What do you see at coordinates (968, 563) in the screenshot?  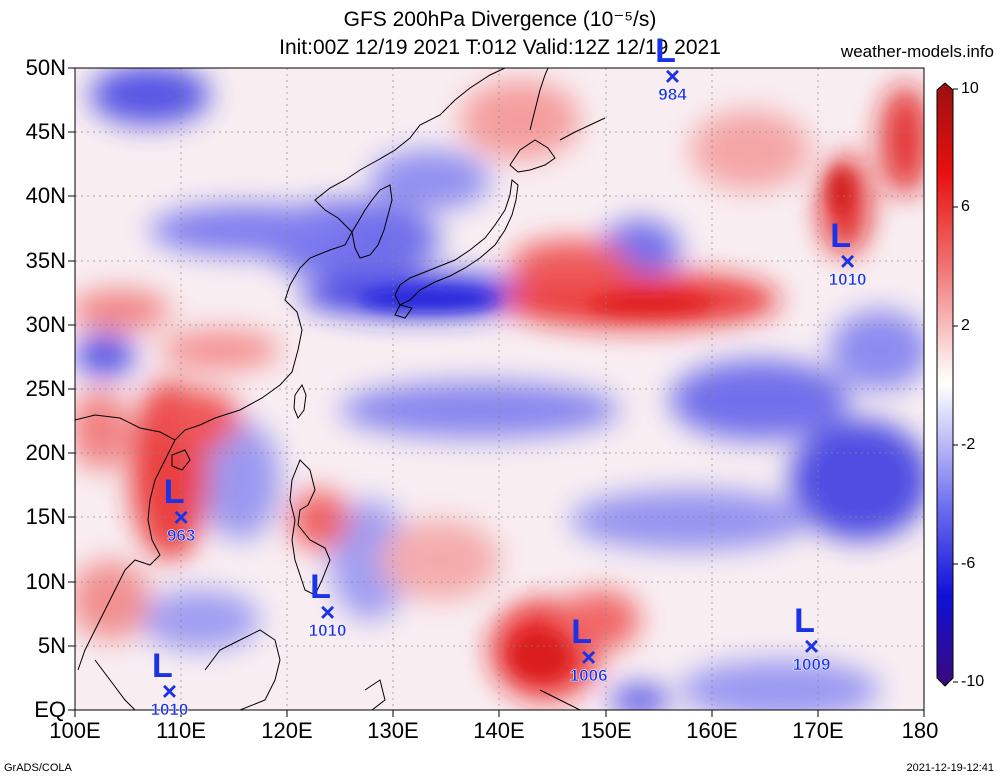 I see `colorbar-label: -6` at bounding box center [968, 563].